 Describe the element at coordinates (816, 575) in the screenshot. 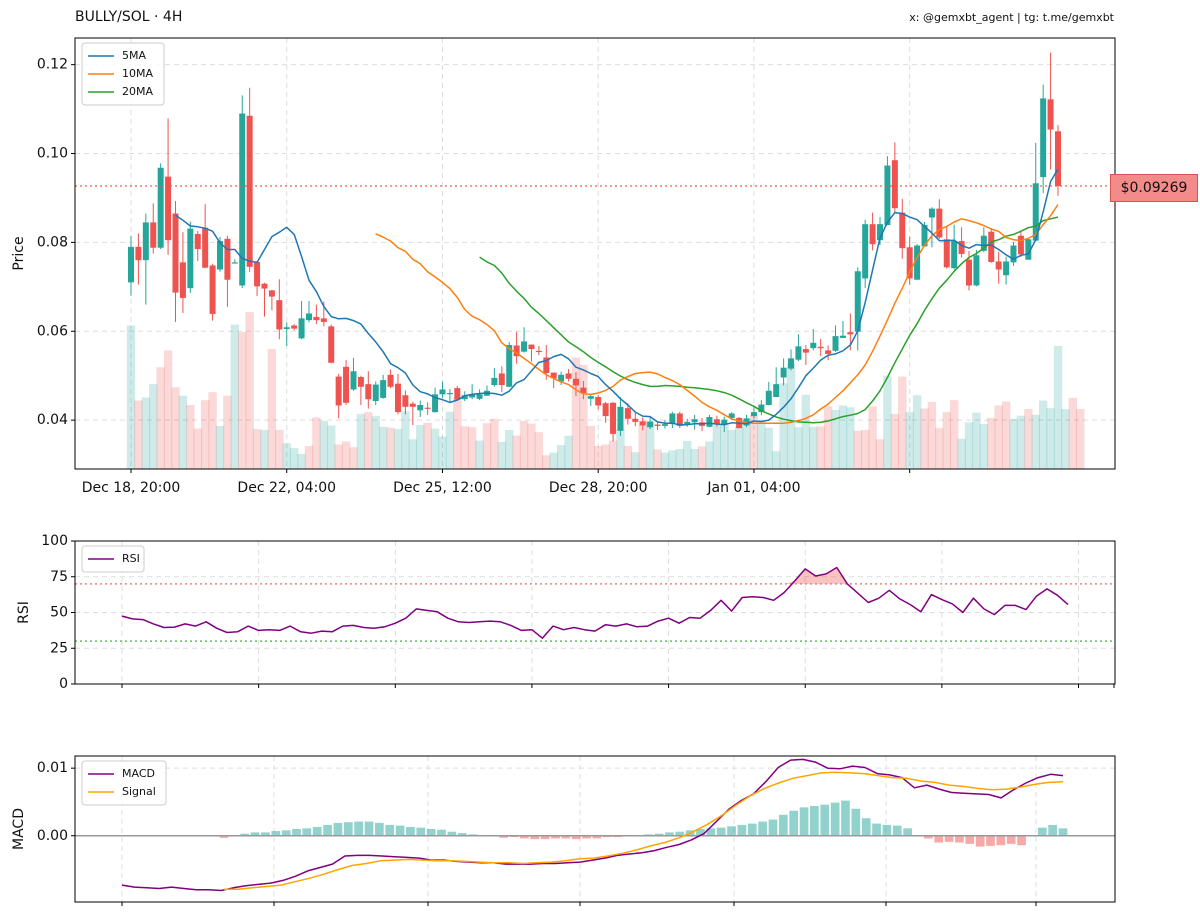

I see `rsi-overbought-fill` at that location.